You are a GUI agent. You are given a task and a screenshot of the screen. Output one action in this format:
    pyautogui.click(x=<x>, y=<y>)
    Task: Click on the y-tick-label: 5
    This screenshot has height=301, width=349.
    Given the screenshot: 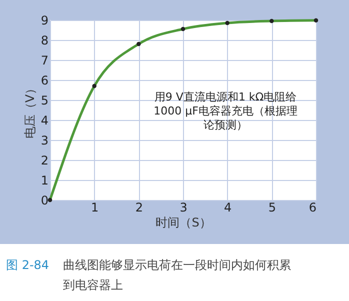 What is the action you would take?
    pyautogui.click(x=44, y=101)
    